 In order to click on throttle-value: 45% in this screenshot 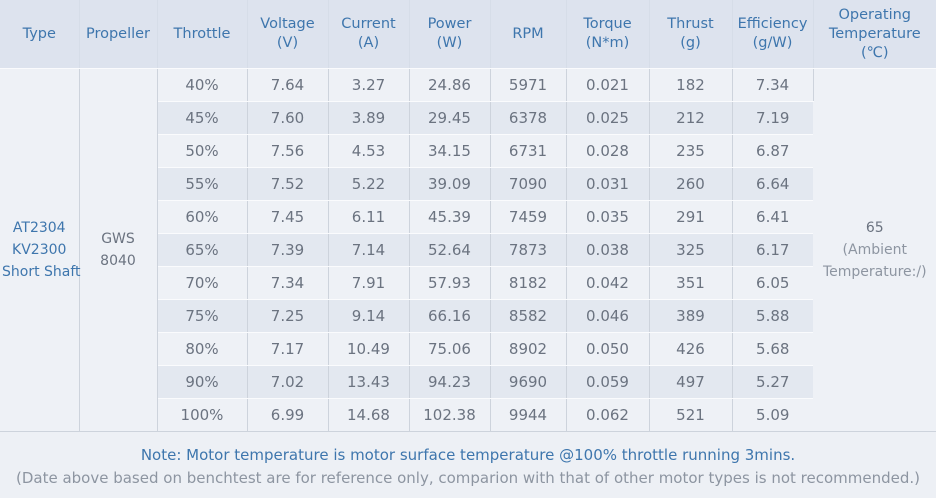, I will do `click(202, 118)`.